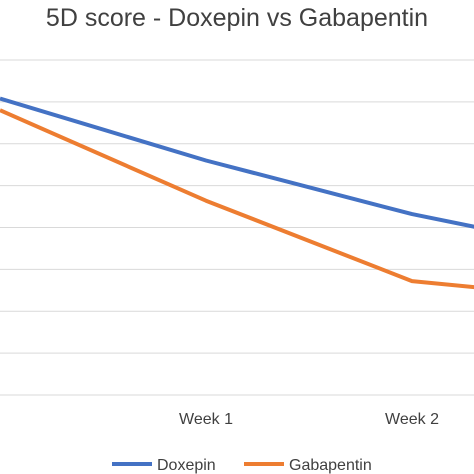  Describe the element at coordinates (309, 419) in the screenshot. I see `x-tick-labels: Week 1 Week 2` at that location.